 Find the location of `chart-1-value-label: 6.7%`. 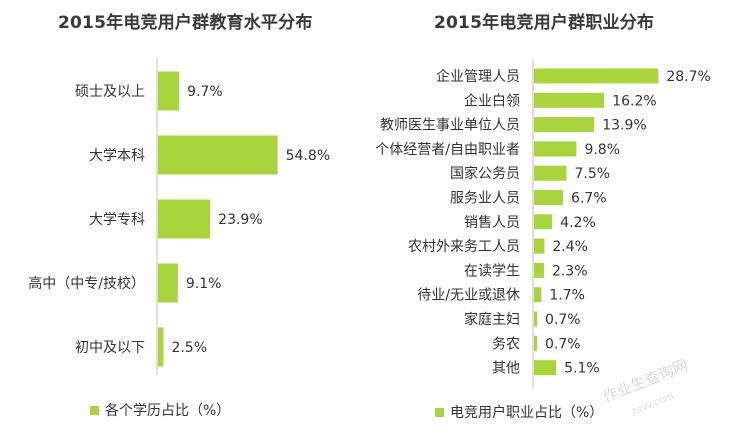

chart-1-value-label: 6.7% is located at coordinates (589, 199).